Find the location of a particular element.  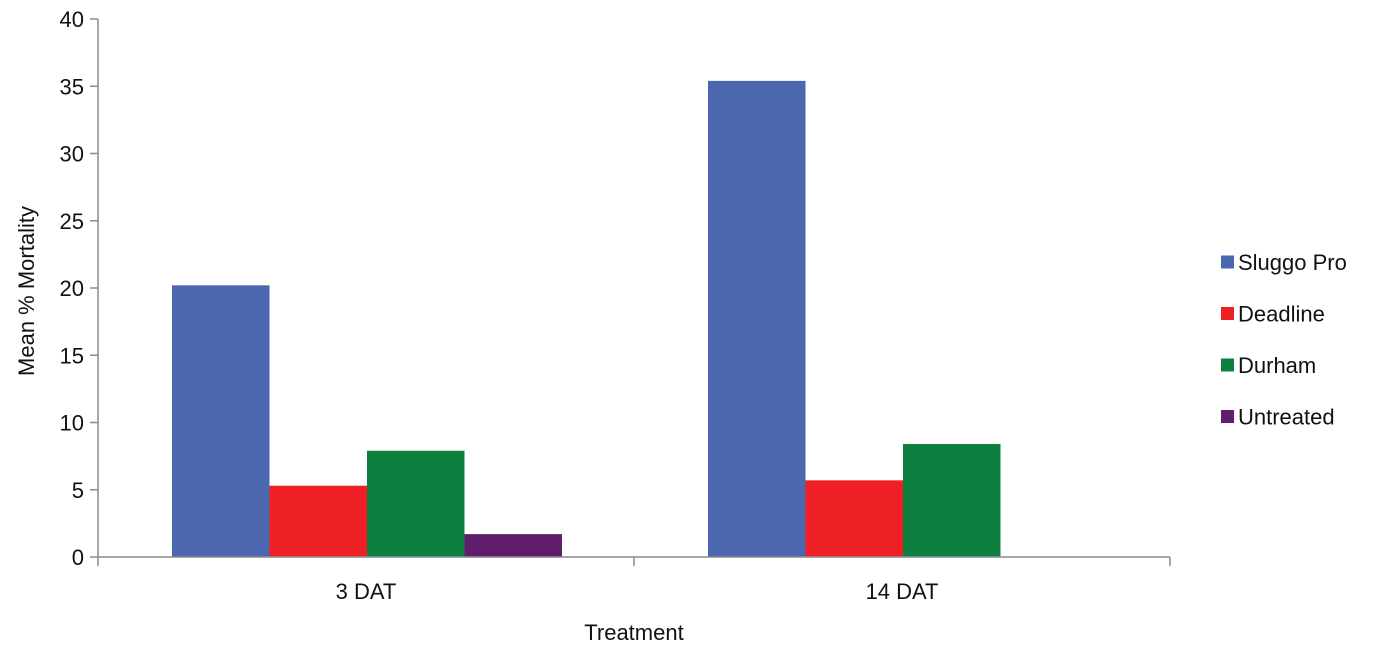

bar-sluggo-pro-14-dat is located at coordinates (757, 319).